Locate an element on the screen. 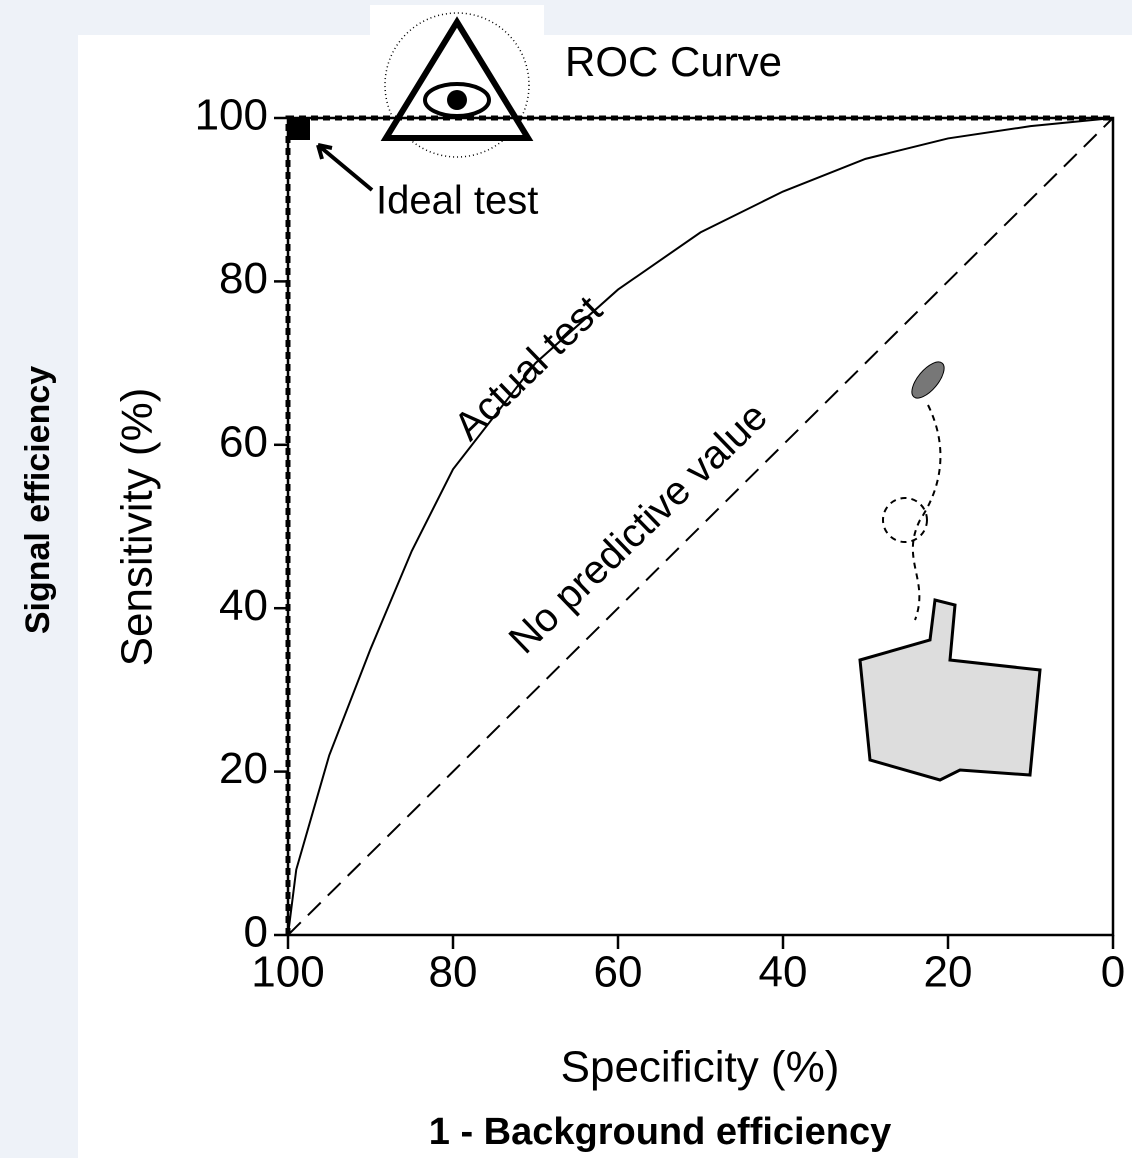  emblem-rays is located at coordinates (457, 85).